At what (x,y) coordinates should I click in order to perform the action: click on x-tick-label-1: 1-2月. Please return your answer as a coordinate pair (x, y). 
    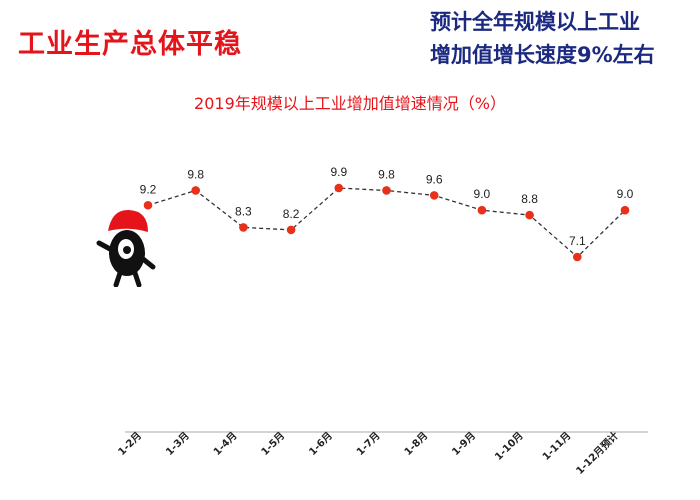
    Looking at the image, I should click on (130, 444).